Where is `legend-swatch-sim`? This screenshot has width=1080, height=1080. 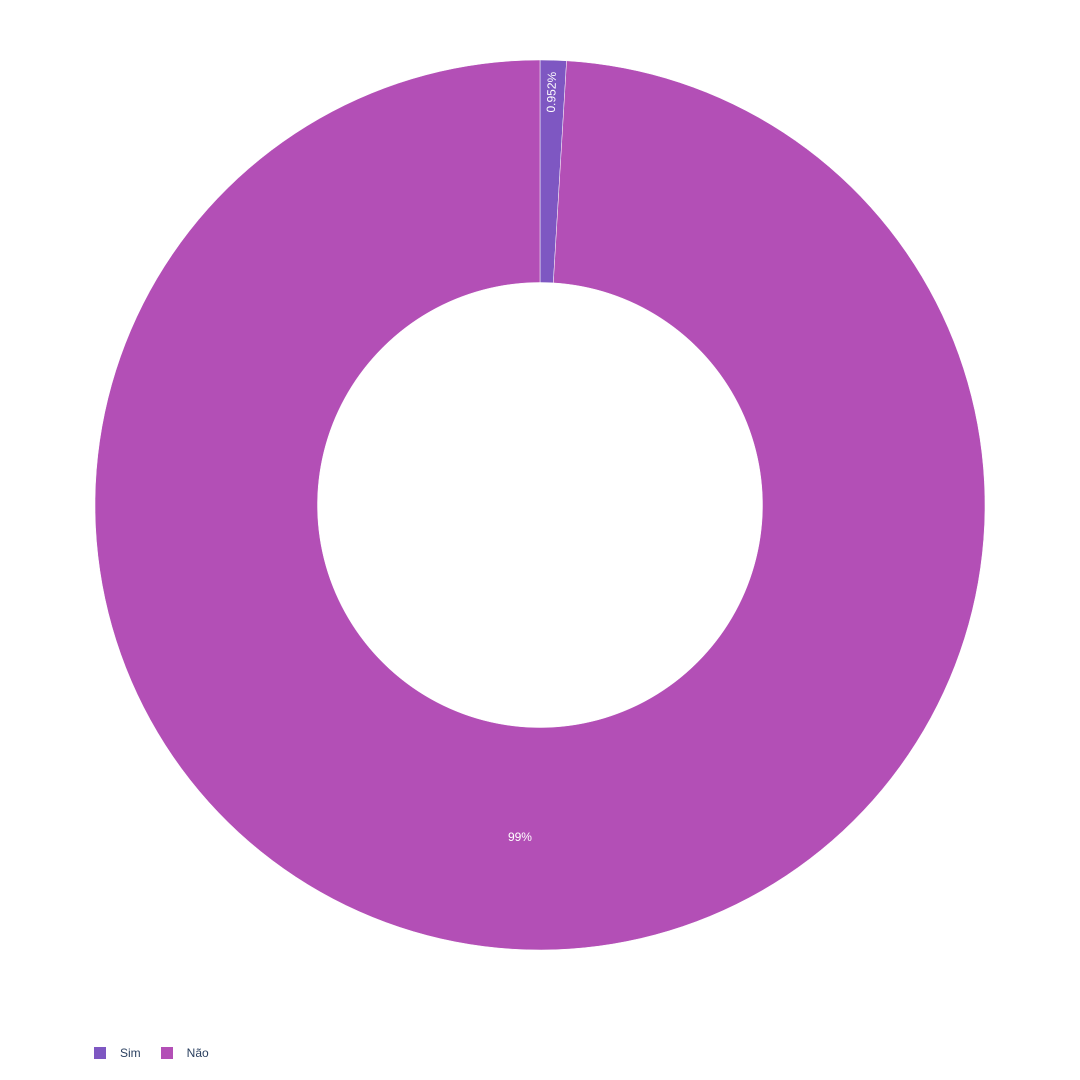 legend-swatch-sim is located at coordinates (100, 1053).